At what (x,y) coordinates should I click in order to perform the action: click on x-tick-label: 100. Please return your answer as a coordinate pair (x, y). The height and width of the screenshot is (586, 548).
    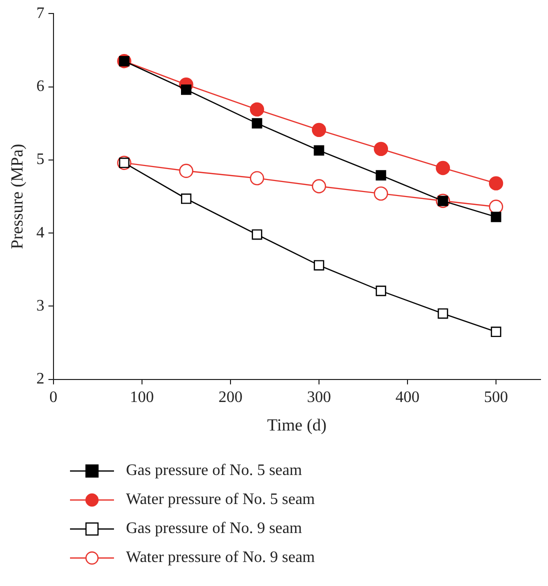
    Looking at the image, I should click on (142, 397).